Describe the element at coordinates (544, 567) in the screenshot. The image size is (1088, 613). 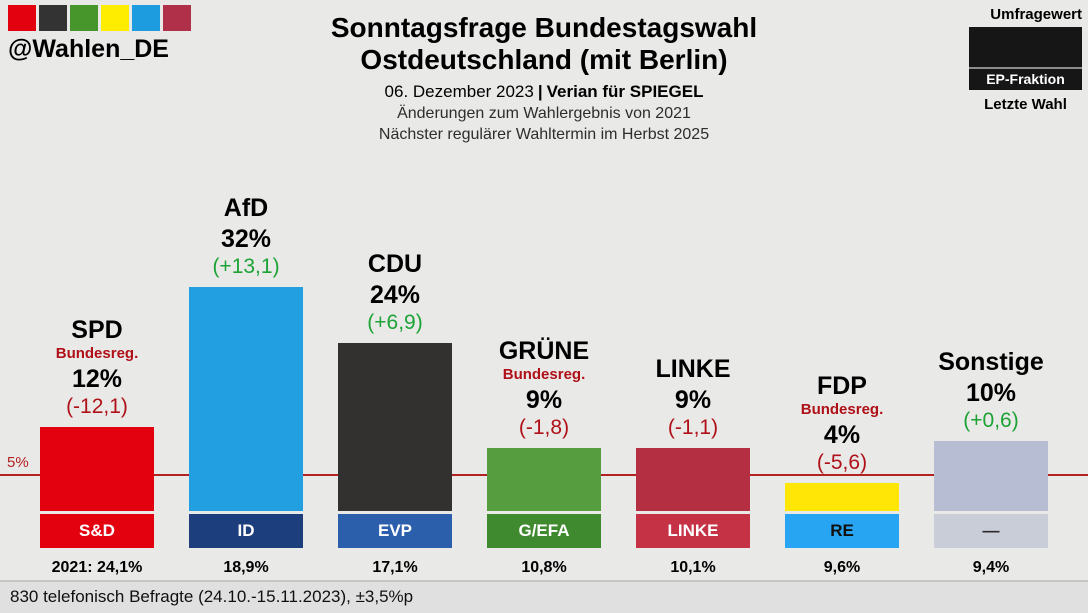
I see `last-election-value: 10,8%` at that location.